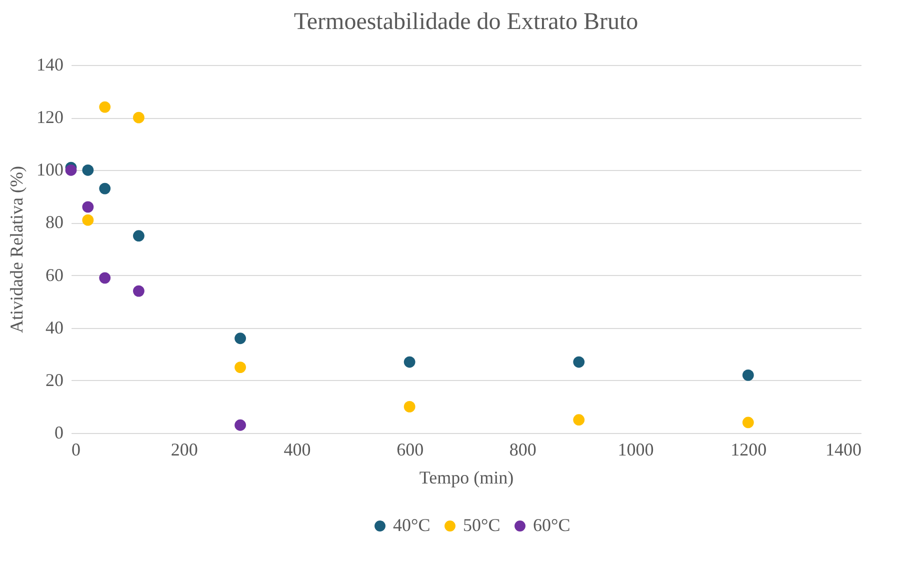 Image resolution: width=923 pixels, height=588 pixels. I want to click on legend-label: 60°C, so click(551, 525).